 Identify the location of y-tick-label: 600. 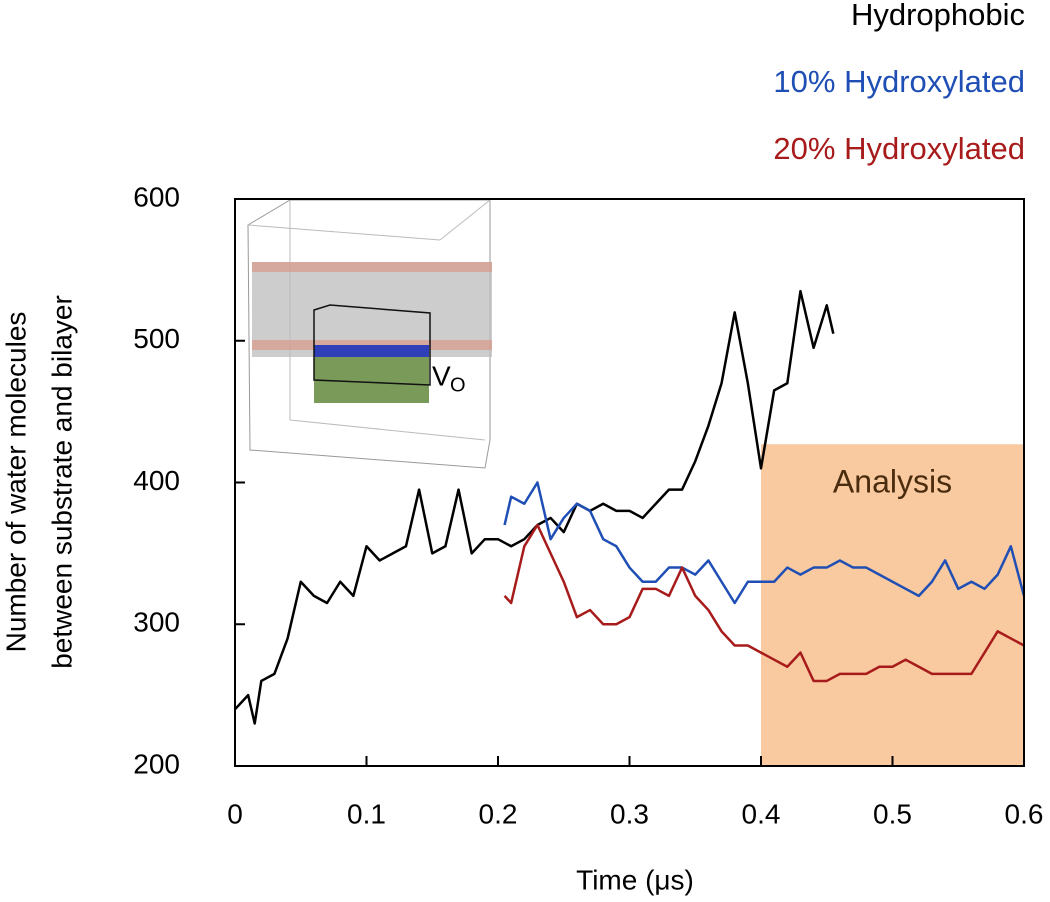
(156, 196).